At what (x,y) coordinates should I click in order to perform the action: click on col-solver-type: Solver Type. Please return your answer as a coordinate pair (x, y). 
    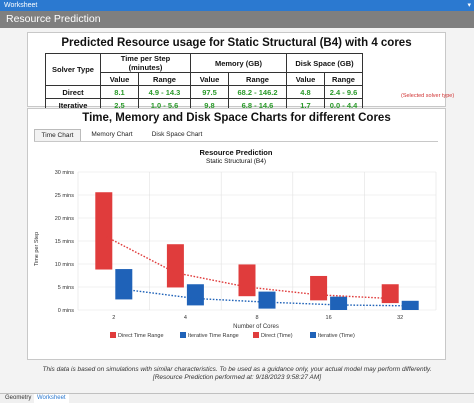
    Looking at the image, I should click on (73, 69).